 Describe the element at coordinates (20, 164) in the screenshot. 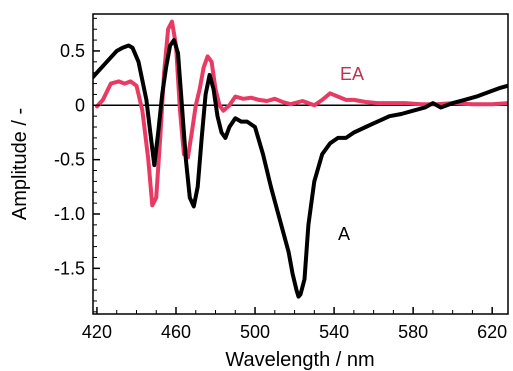

I see `y-axis-title: Amplitude / -` at that location.